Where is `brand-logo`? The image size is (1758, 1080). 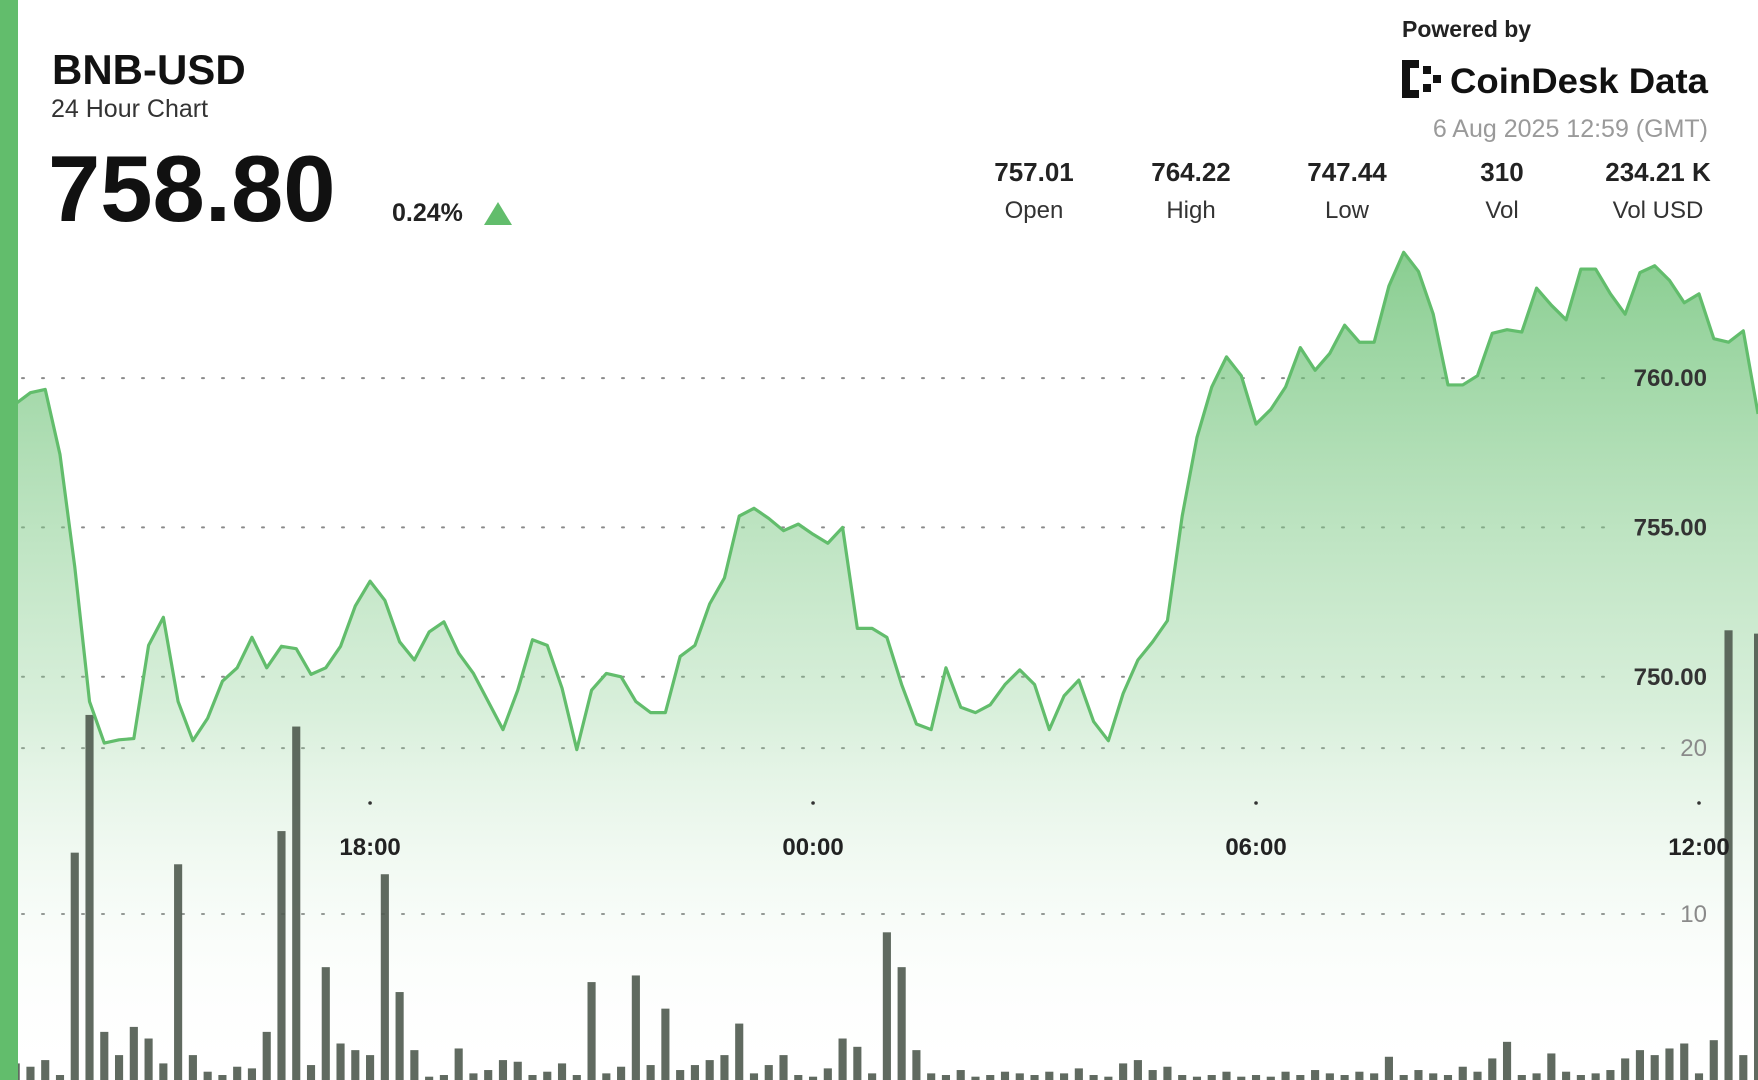
brand-logo is located at coordinates (1421, 79).